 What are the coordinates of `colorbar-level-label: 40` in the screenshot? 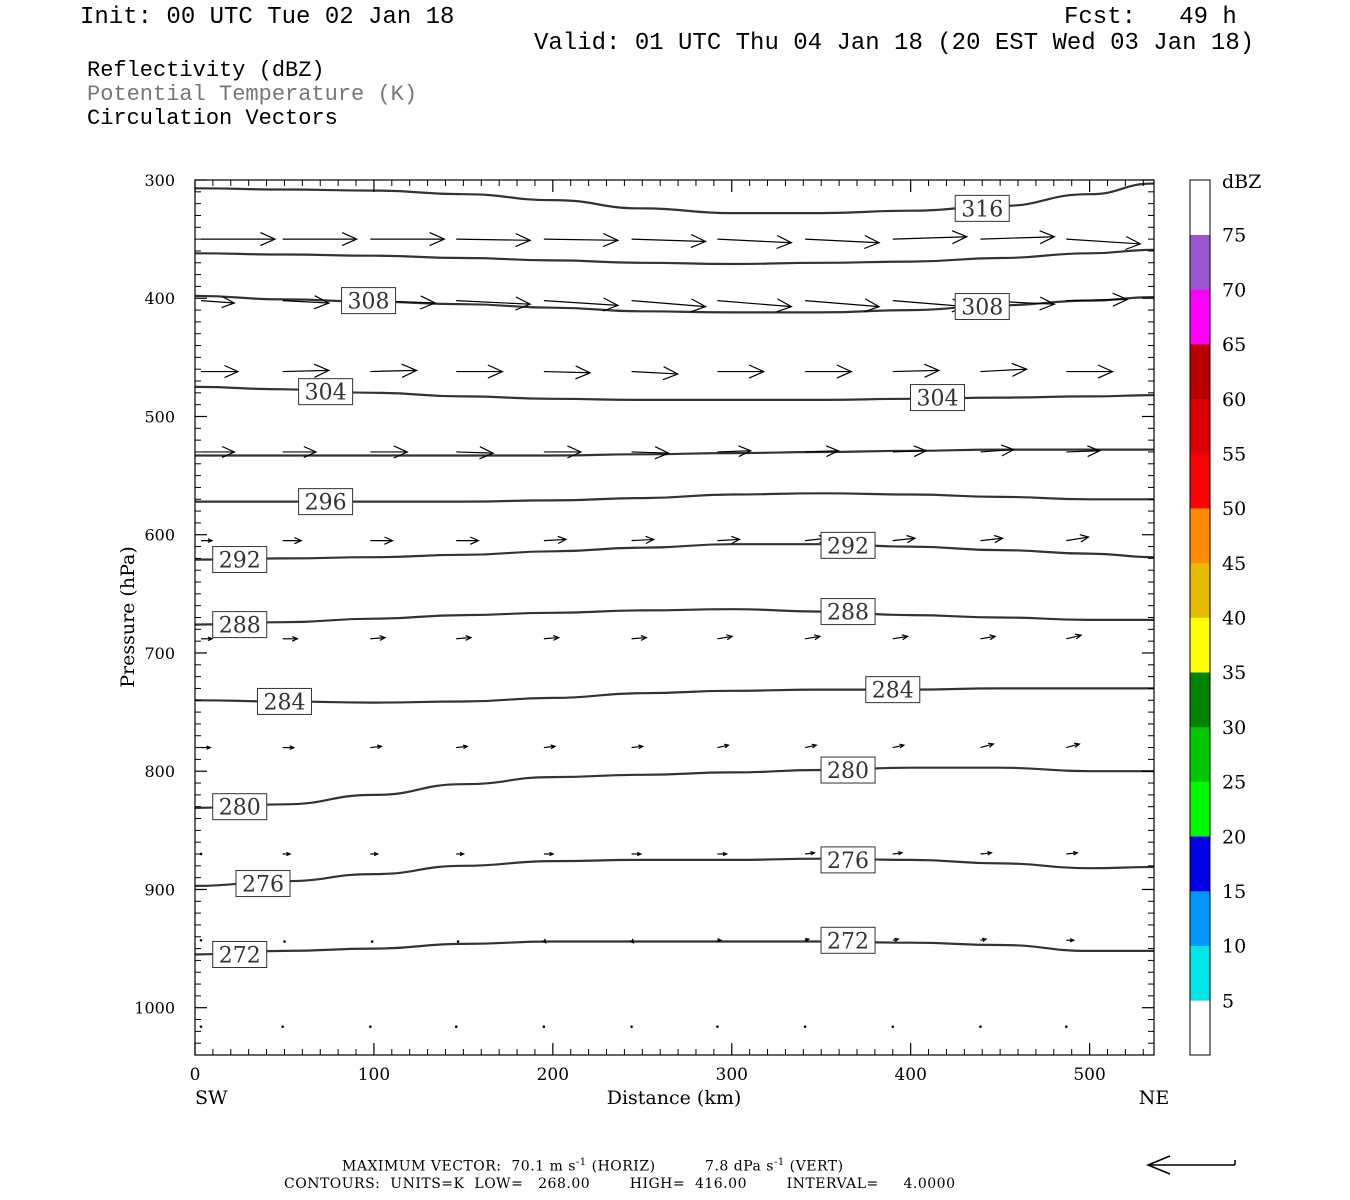 It's located at (1234, 619).